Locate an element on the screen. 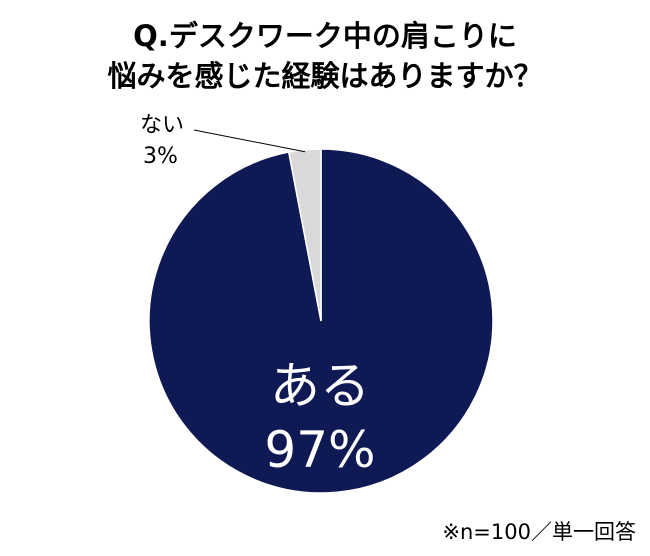 This screenshot has width=650, height=556. pie-slice-nai is located at coordinates (304, 235).